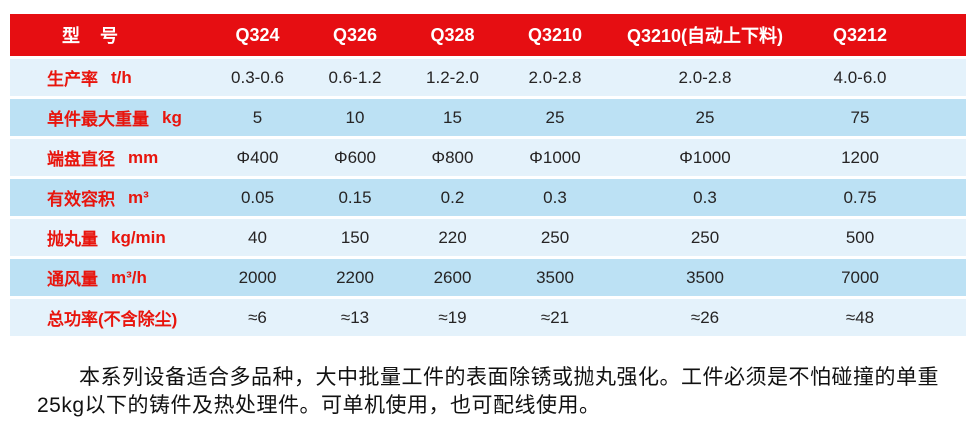 This screenshot has width=978, height=424. I want to click on header-model-1: Q326, so click(355, 34).